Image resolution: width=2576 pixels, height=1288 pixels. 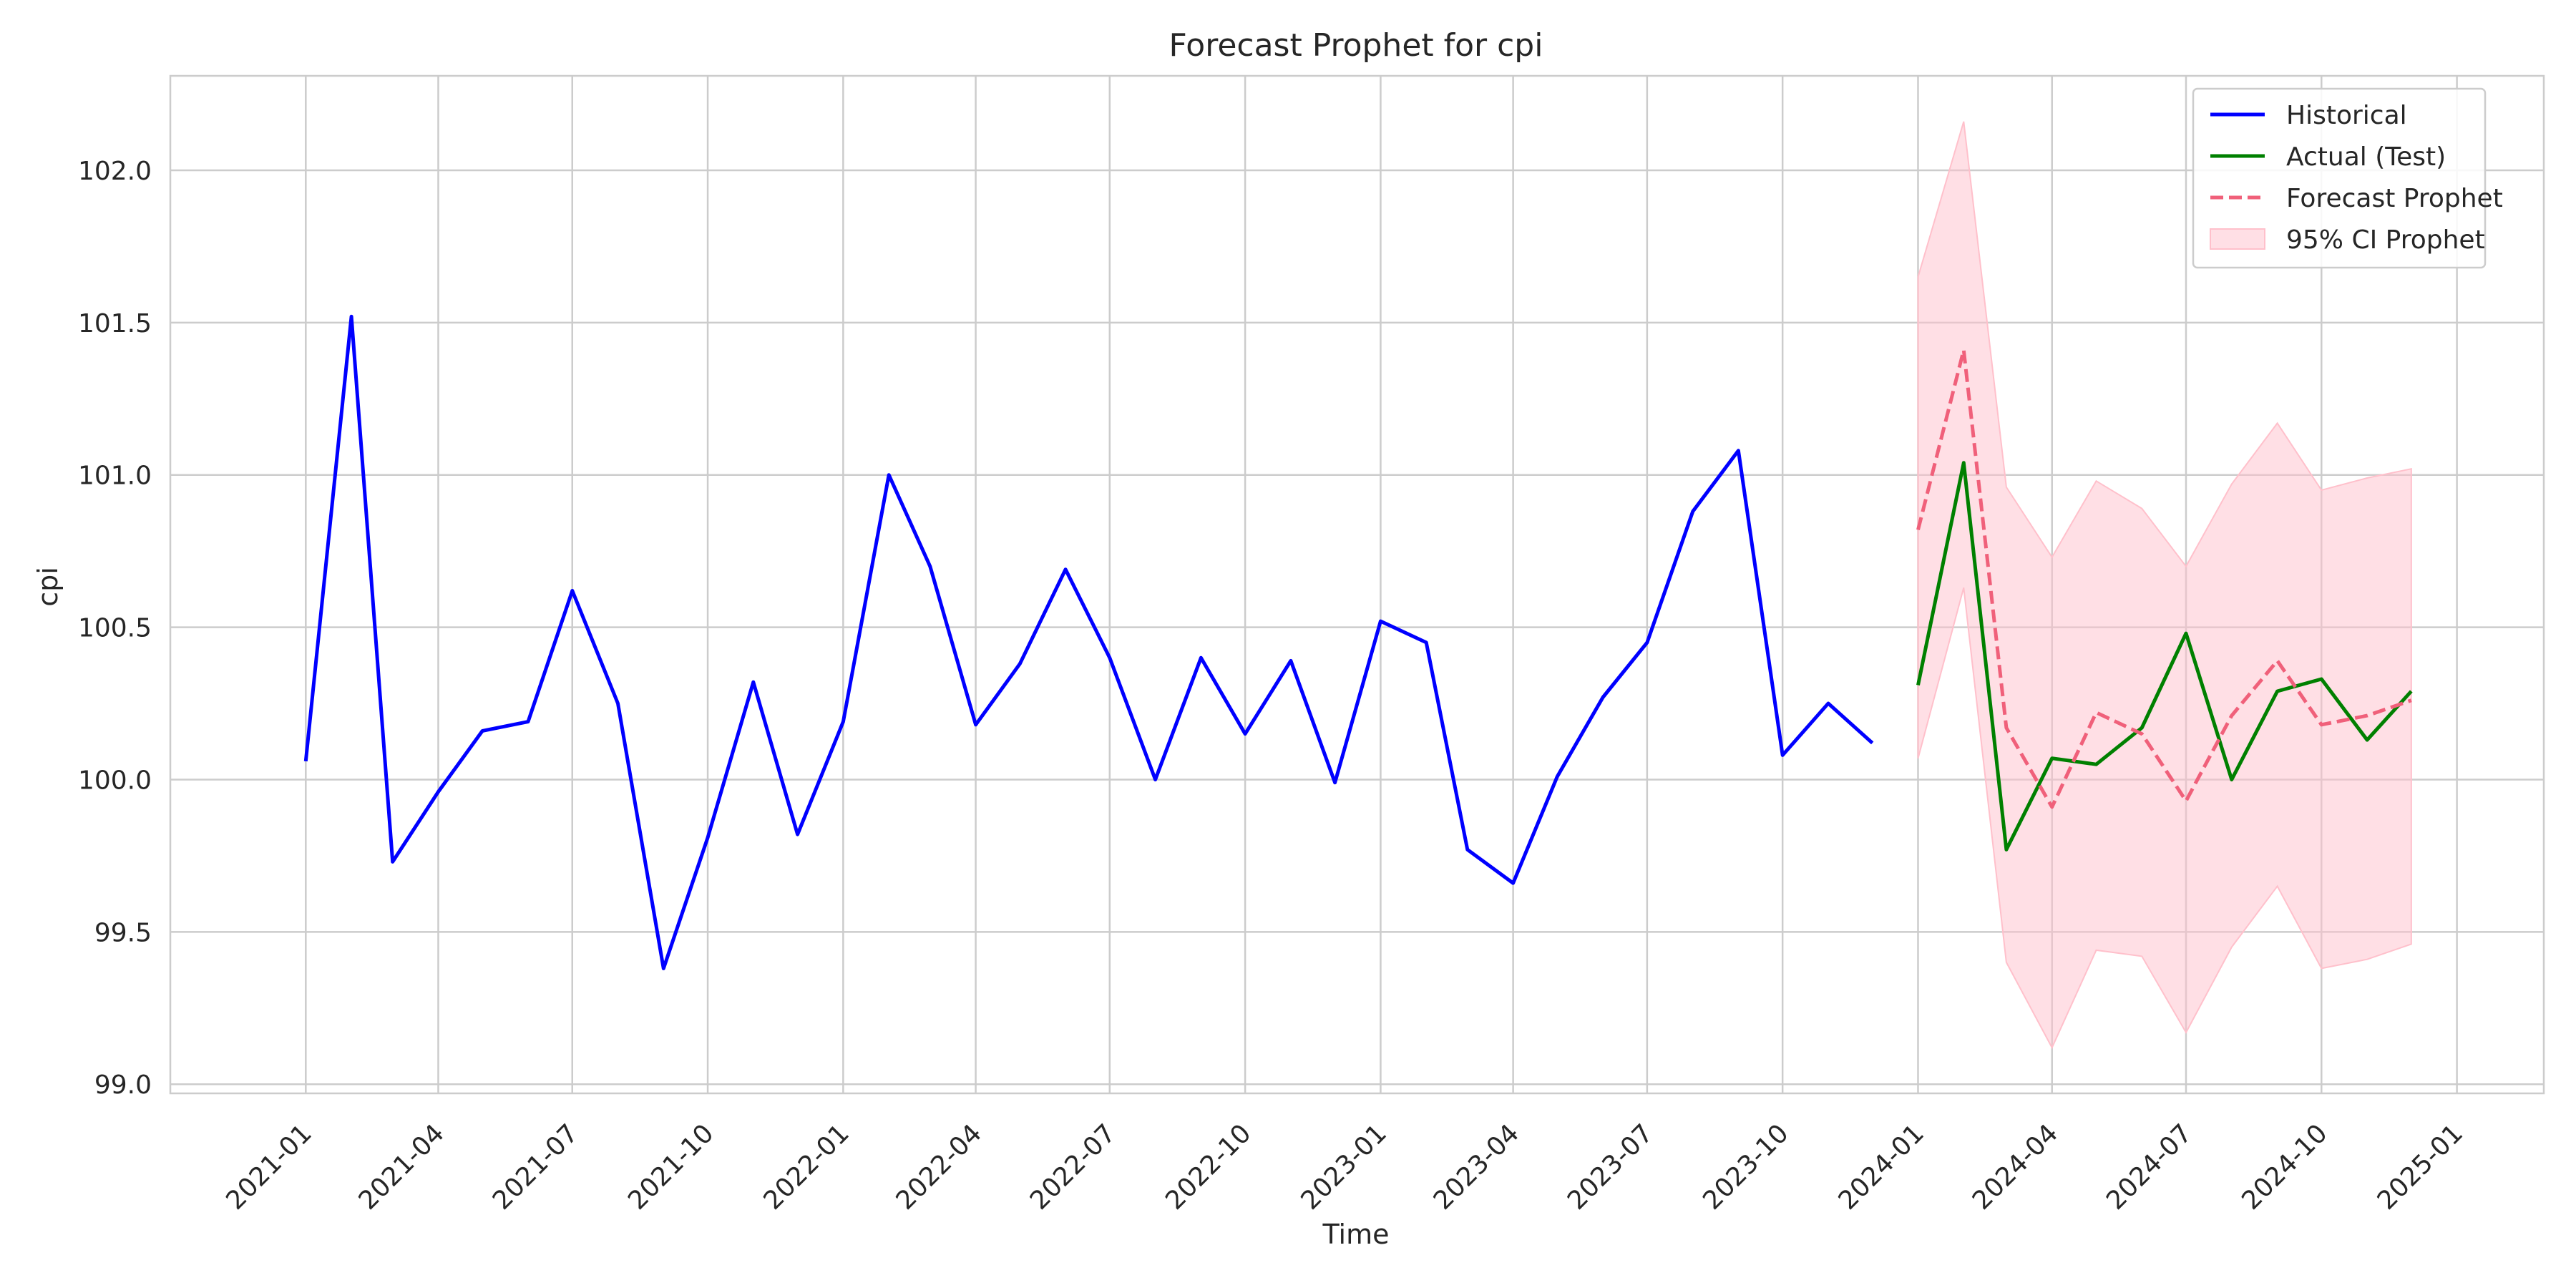 What do you see at coordinates (1356, 1234) in the screenshot?
I see `x-axis-label: Time` at bounding box center [1356, 1234].